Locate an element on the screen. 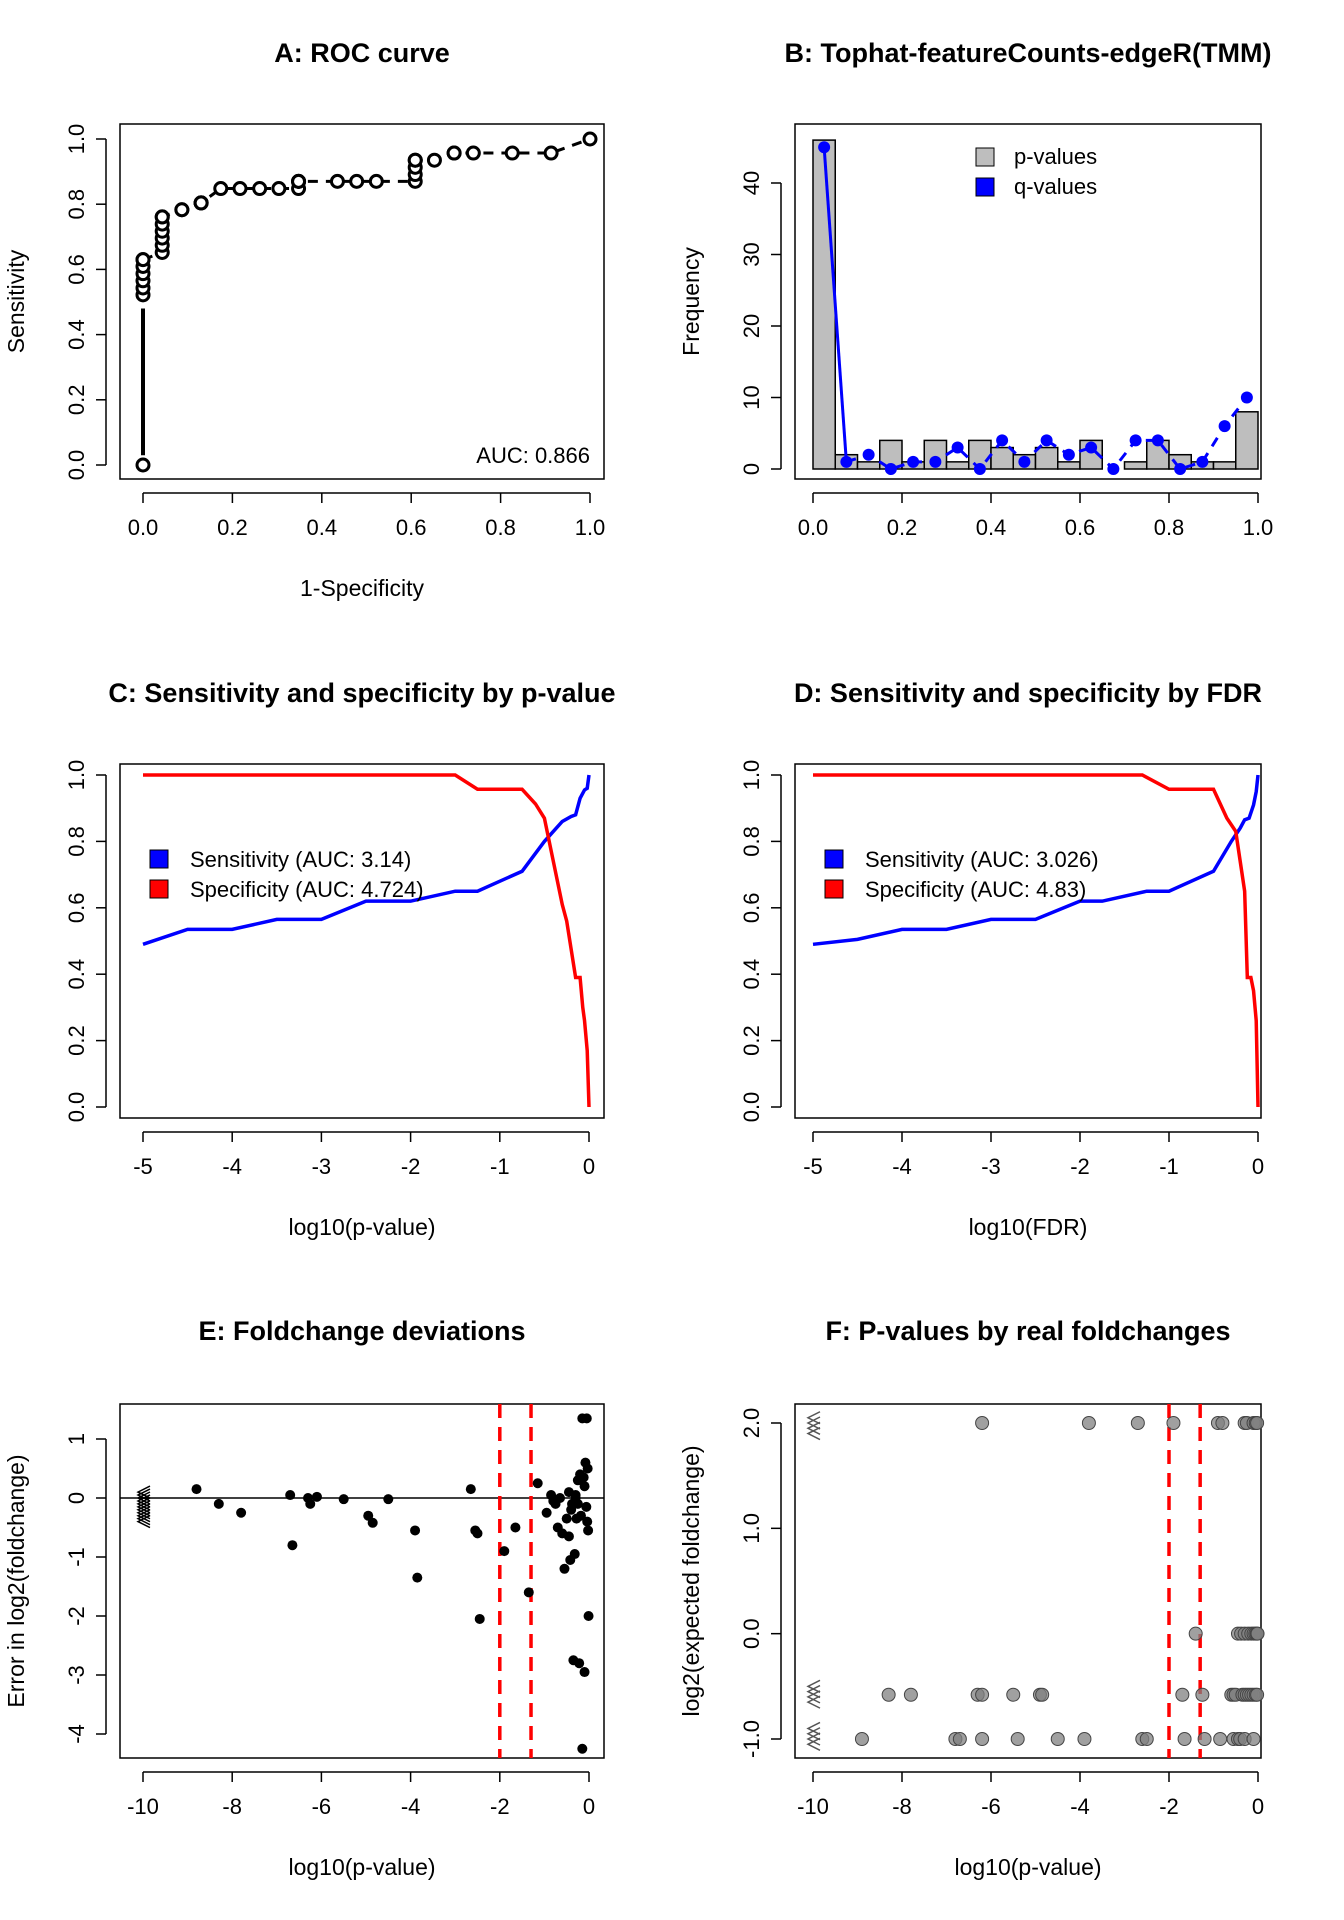  x-tick-label: -1 is located at coordinates (500, 1166).